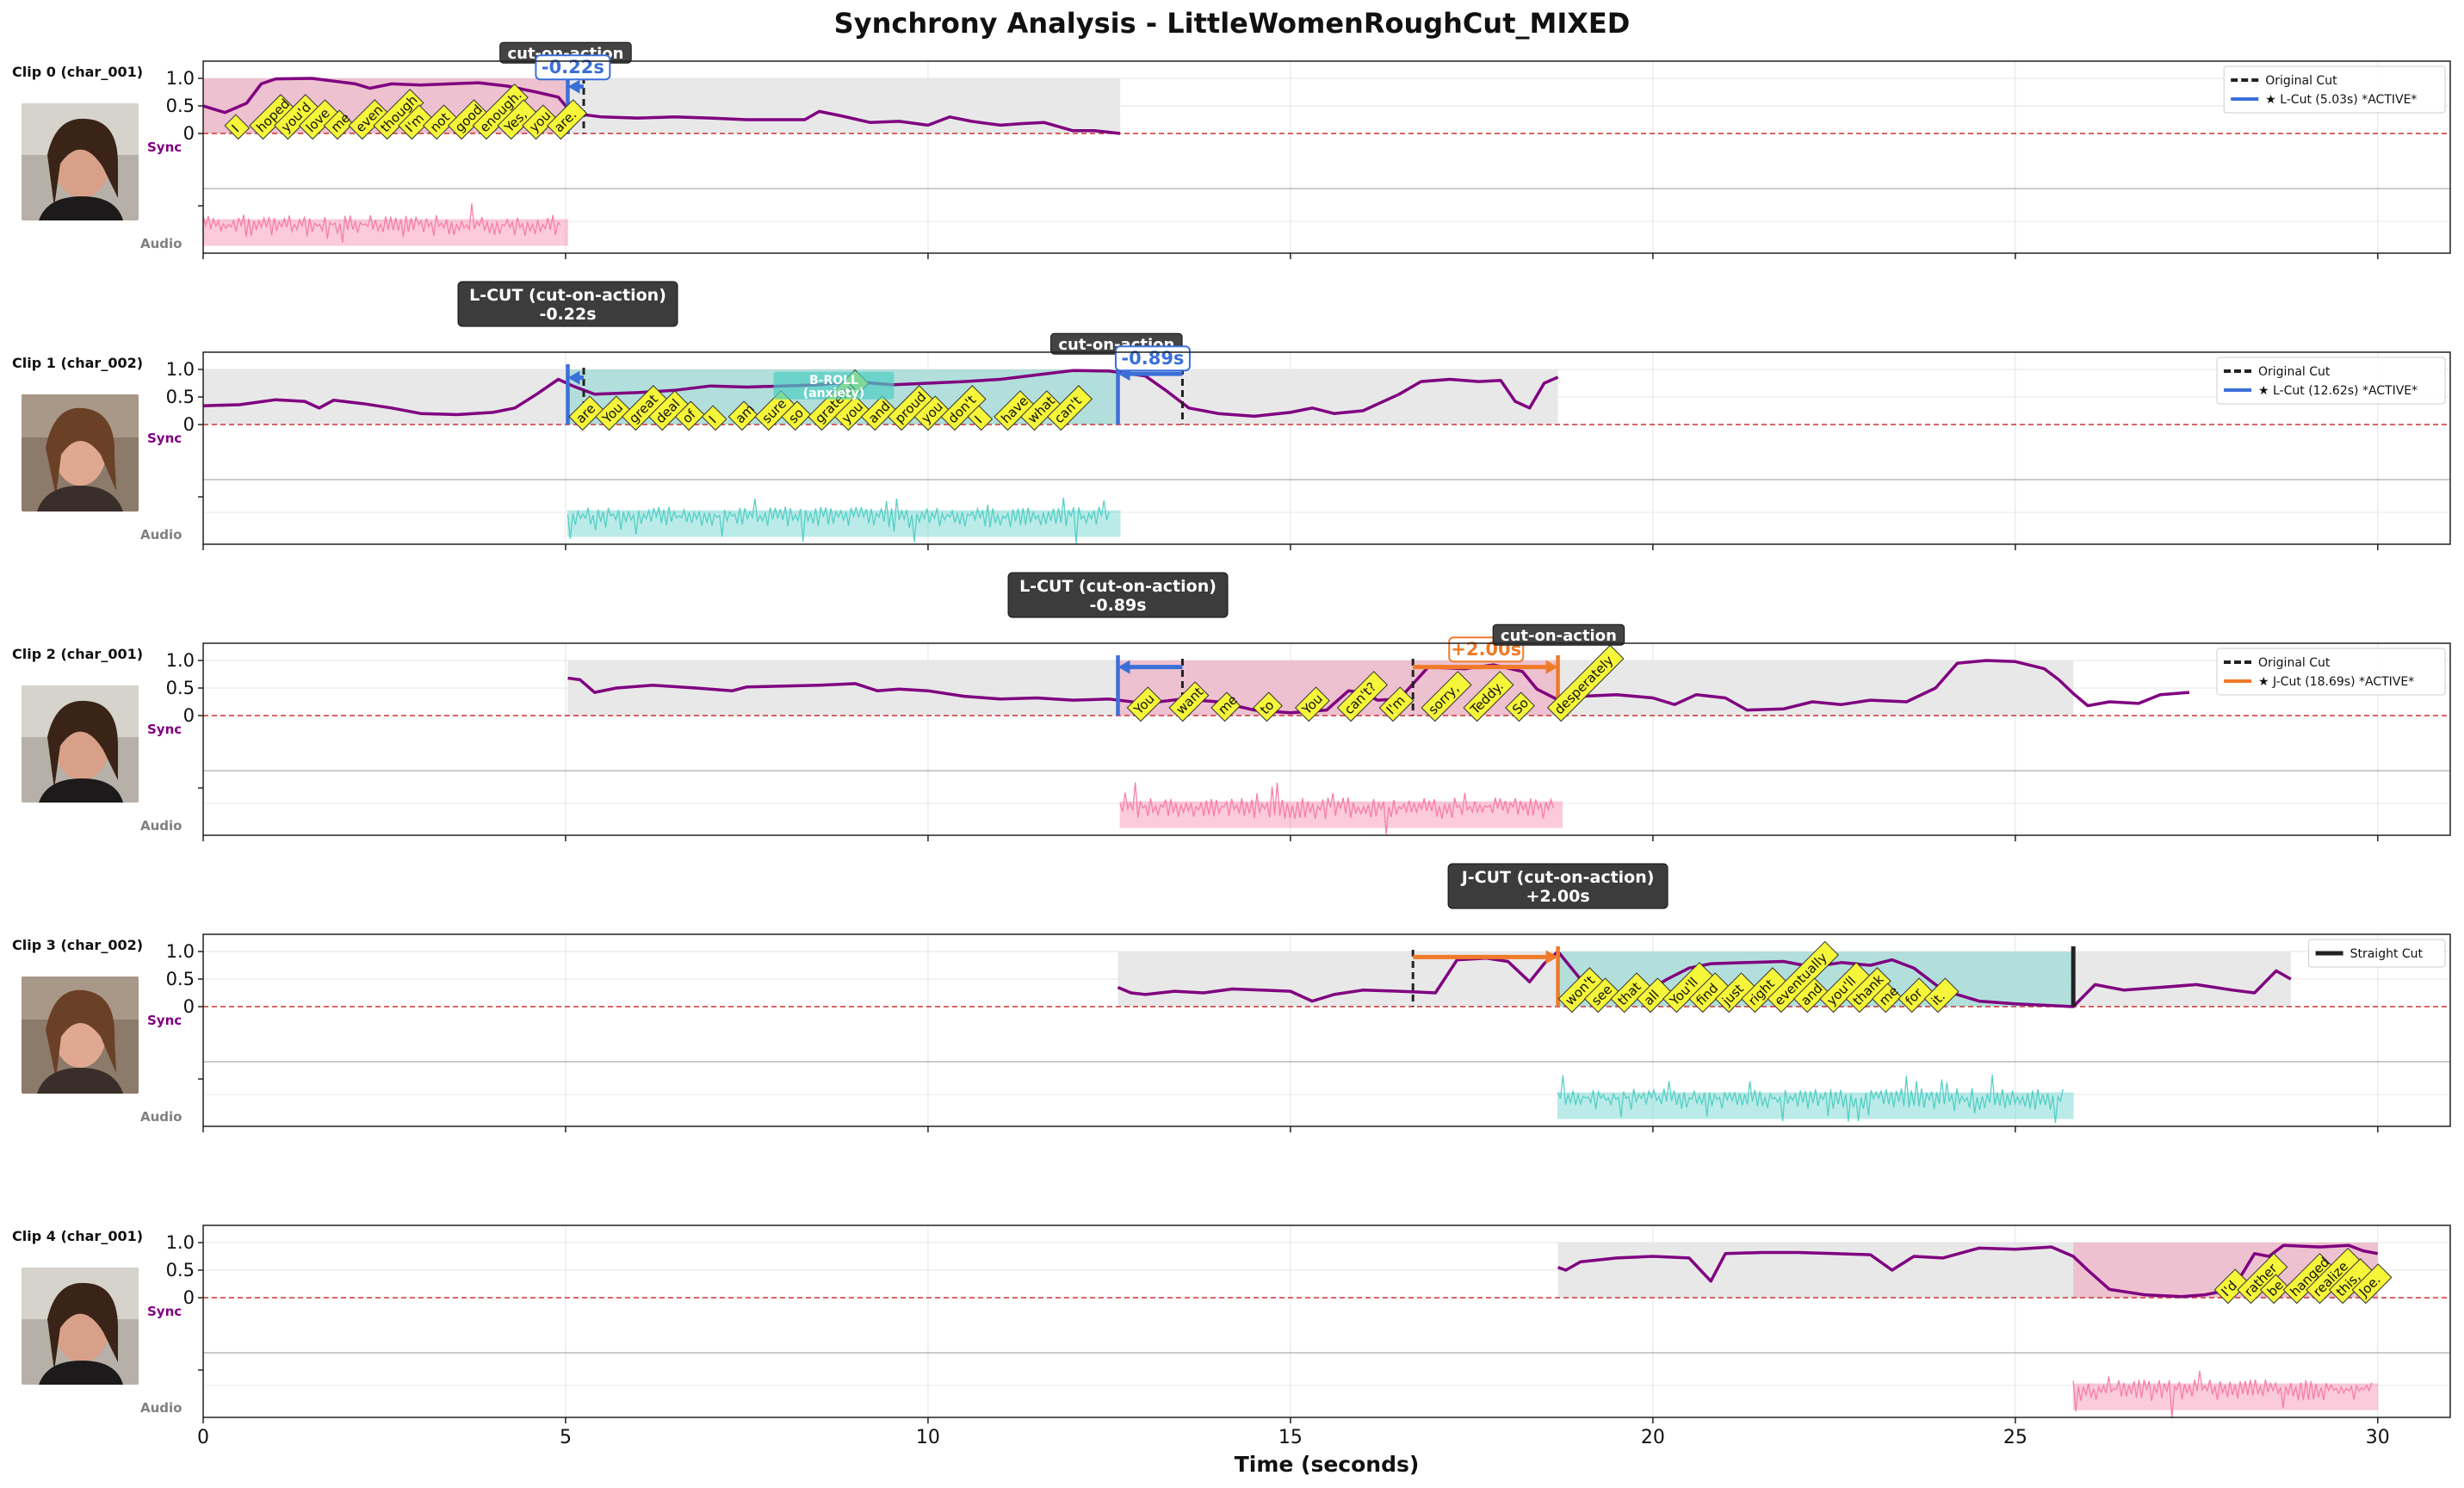 The width and height of the screenshot is (2464, 1488). Describe the element at coordinates (165, 1021) in the screenshot. I see `sync-label-3: Sync` at that location.